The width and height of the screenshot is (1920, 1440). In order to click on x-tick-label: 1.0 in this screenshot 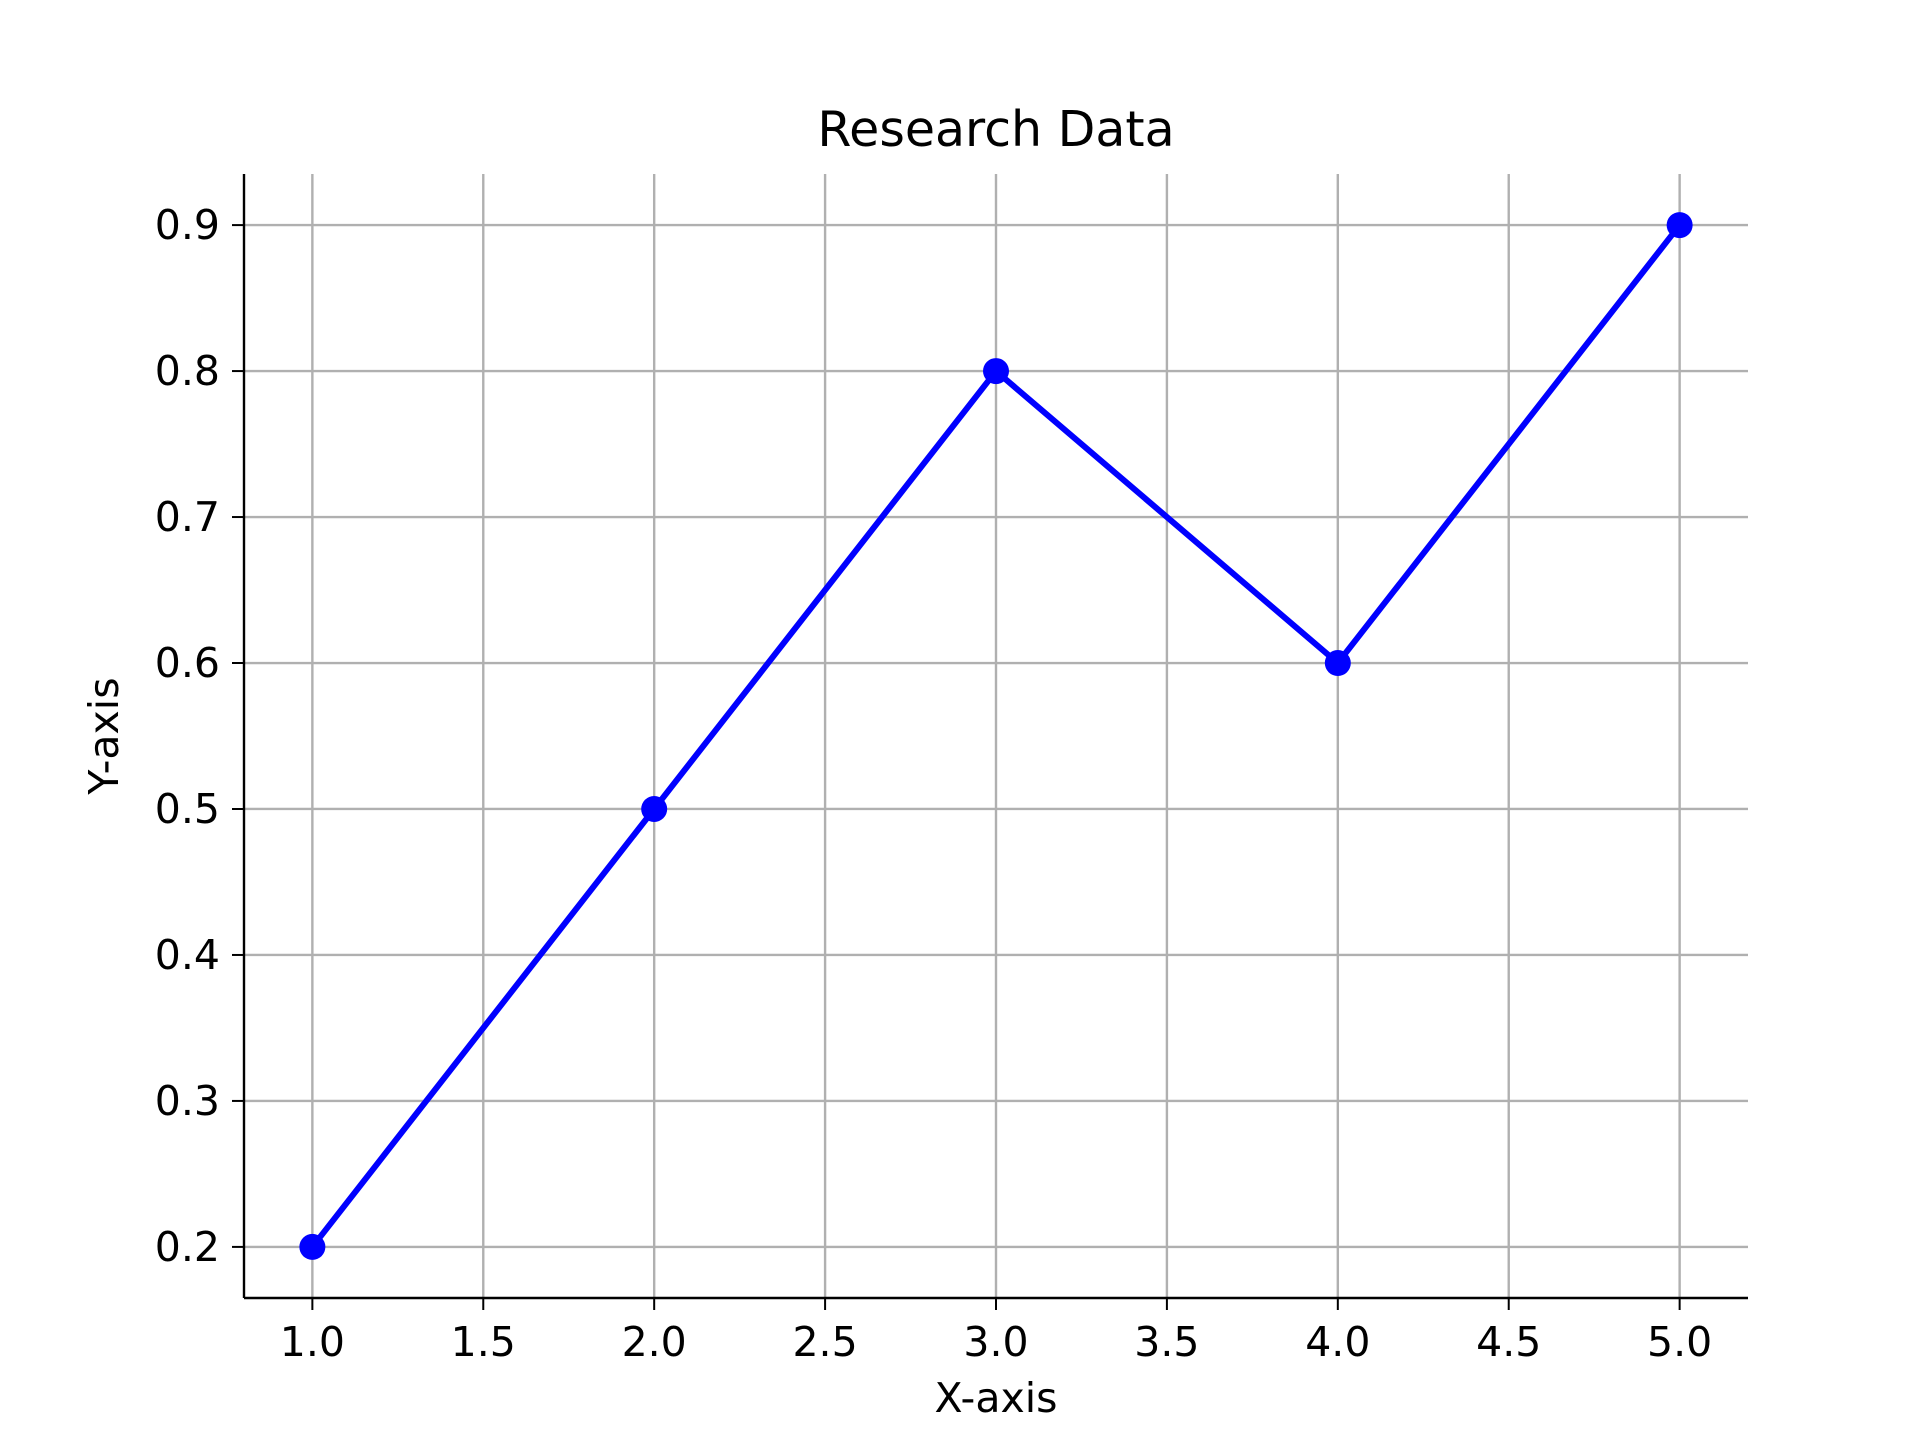, I will do `click(312, 1342)`.